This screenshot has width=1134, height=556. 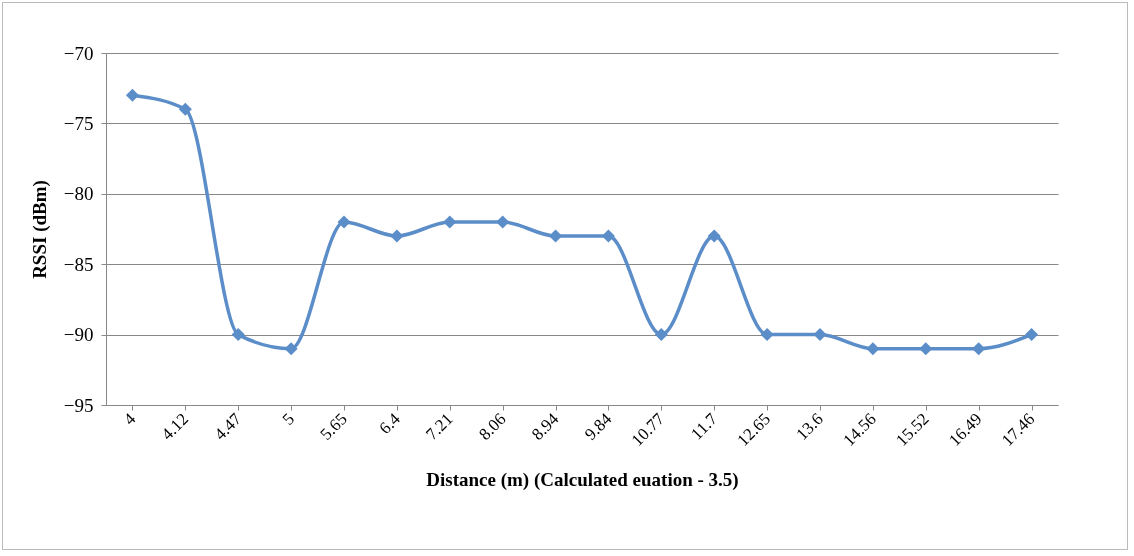 What do you see at coordinates (39, 229) in the screenshot?
I see `y-axis-title: RSSI (dBm)` at bounding box center [39, 229].